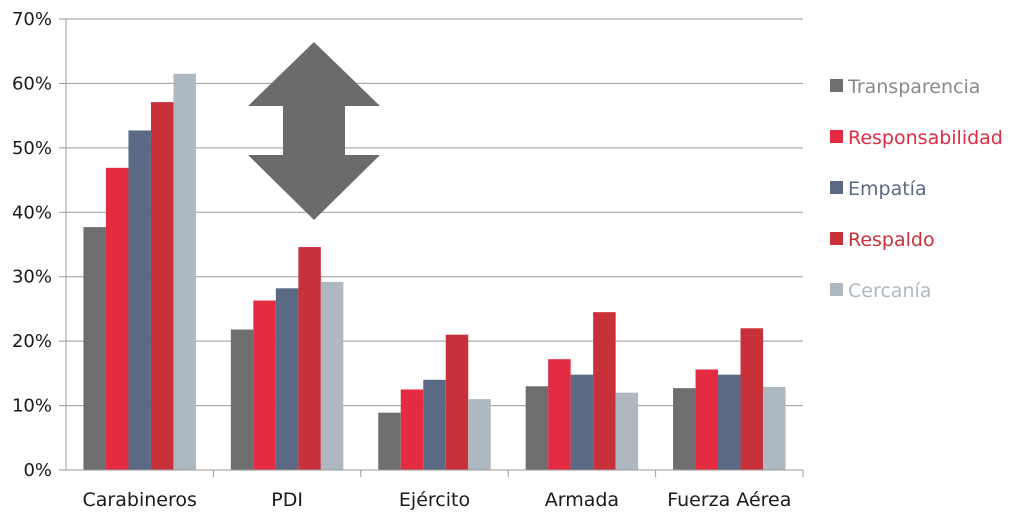 The image size is (1021, 514). What do you see at coordinates (32, 83) in the screenshot?
I see `y-tick-label: 60%` at bounding box center [32, 83].